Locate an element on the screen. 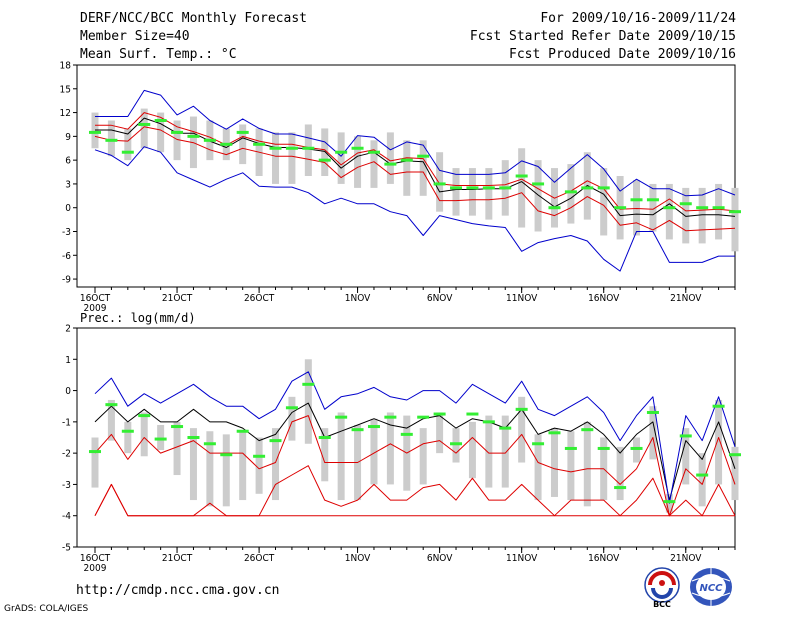 The width and height of the screenshot is (800, 618). source-url: http://cmdp.ncc.cma.gov.cn is located at coordinates (178, 590).